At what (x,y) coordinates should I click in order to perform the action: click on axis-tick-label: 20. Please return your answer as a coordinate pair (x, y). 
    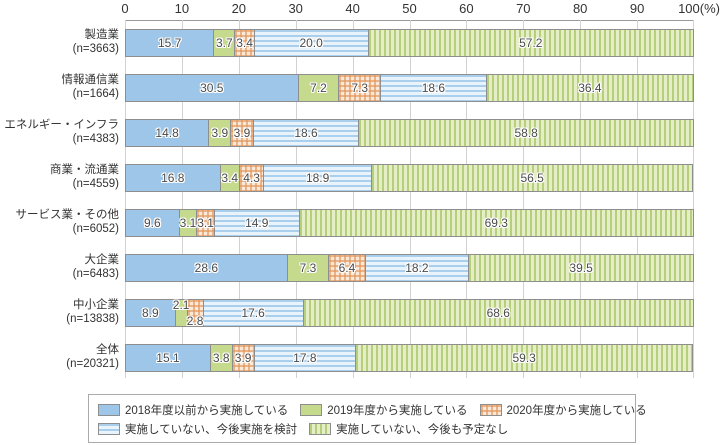
    Looking at the image, I should click on (239, 8).